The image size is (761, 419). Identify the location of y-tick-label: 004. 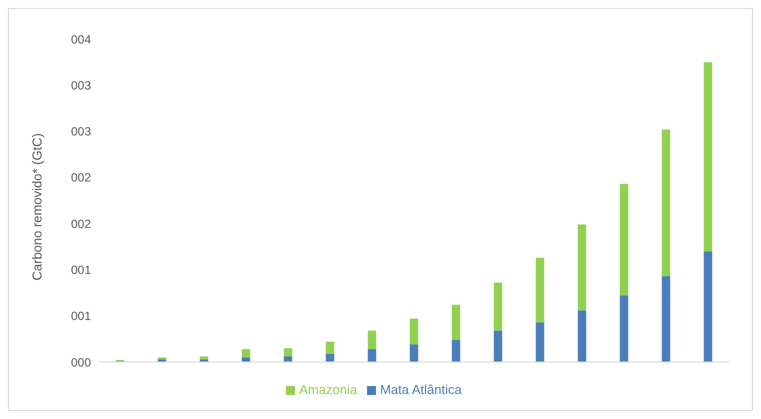
(81, 39).